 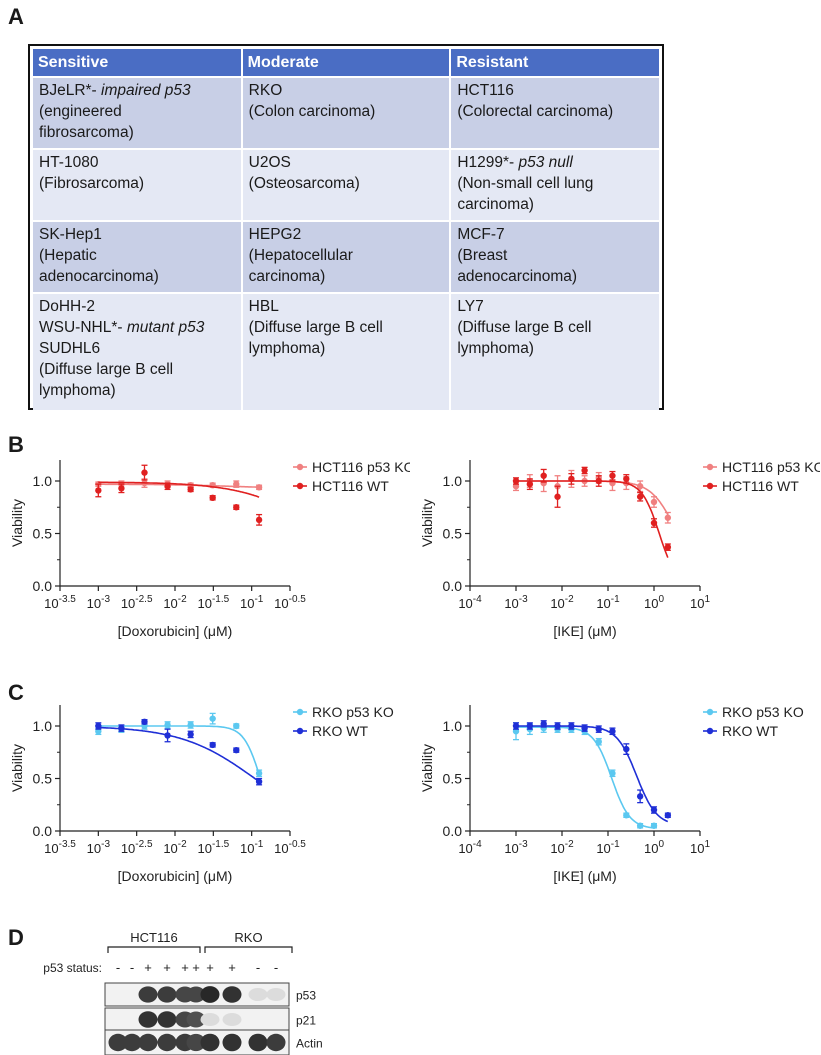 I want to click on cell-text: DoHH-2, so click(x=67, y=306).